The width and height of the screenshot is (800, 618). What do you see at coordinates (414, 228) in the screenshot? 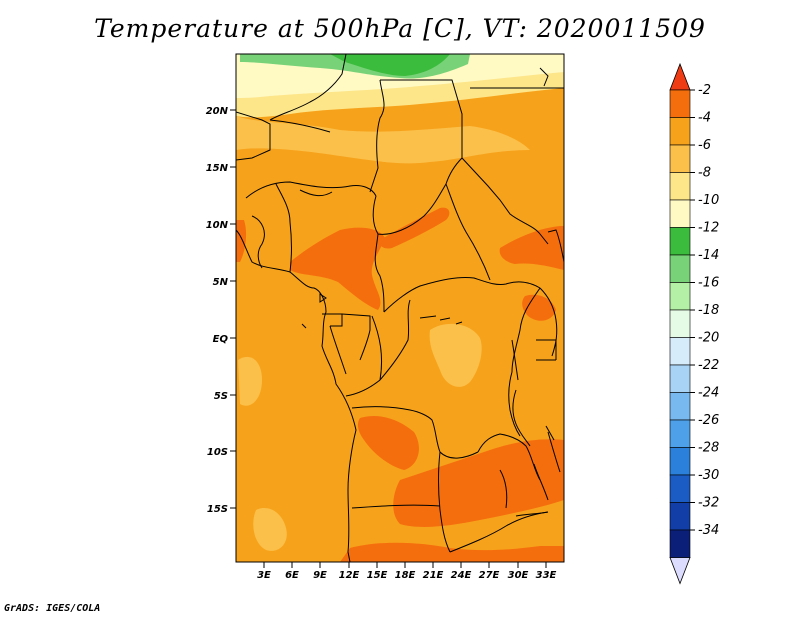
I see `field-patch-minus4-chad` at bounding box center [414, 228].